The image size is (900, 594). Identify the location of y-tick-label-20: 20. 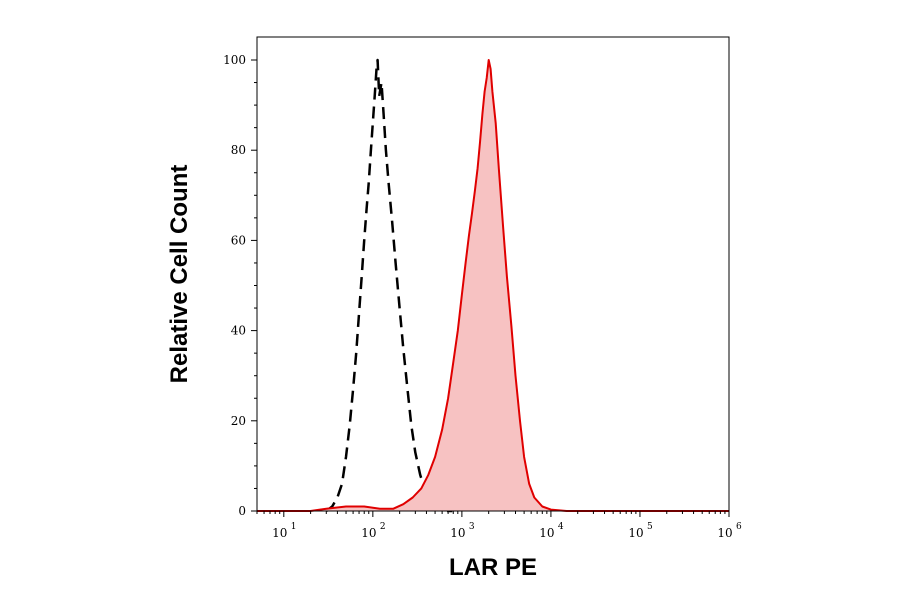
(238, 421).